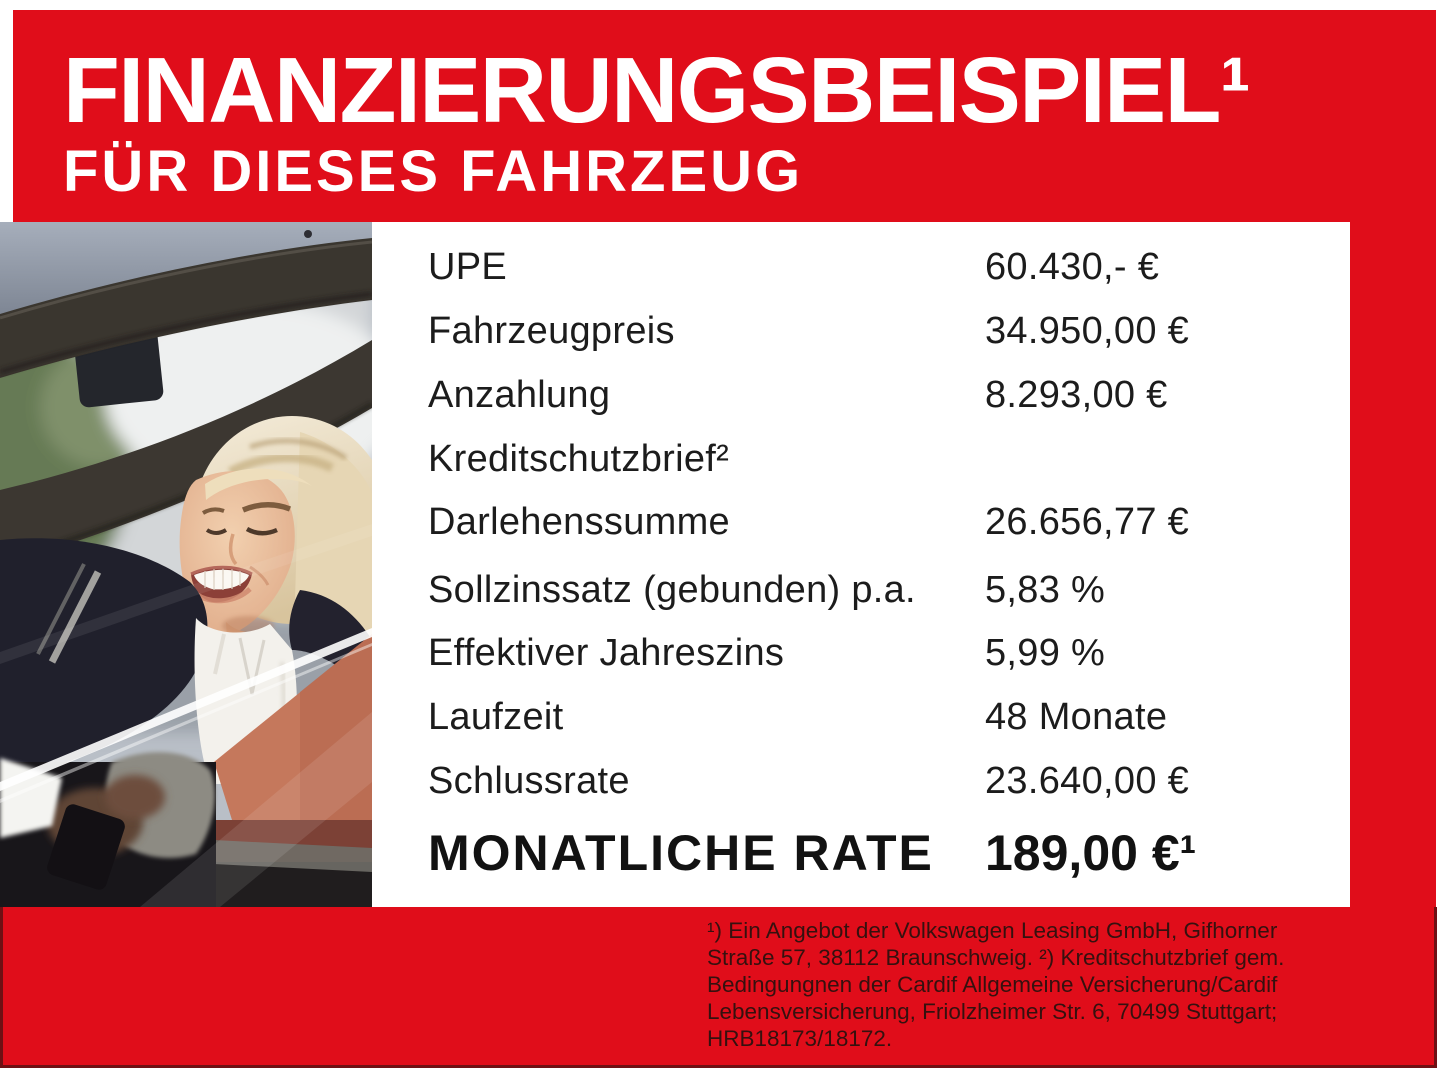 The width and height of the screenshot is (1440, 1080). I want to click on table-row: Sollzinssatz (gebunden) p.a. 5,83 %, so click(766, 591).